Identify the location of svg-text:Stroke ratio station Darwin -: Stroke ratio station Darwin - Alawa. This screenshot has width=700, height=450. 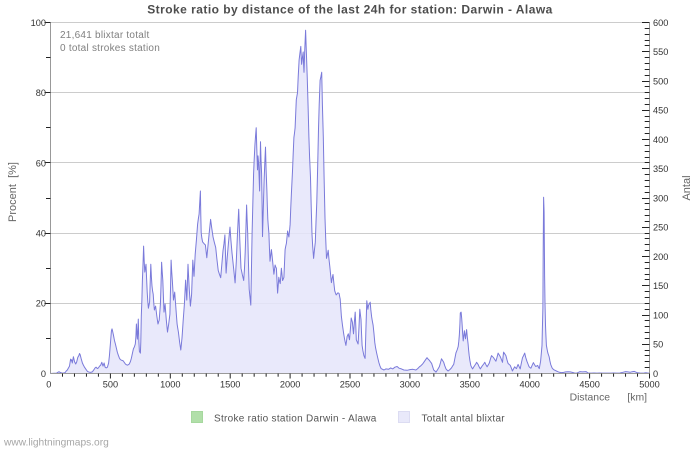
(295, 419).